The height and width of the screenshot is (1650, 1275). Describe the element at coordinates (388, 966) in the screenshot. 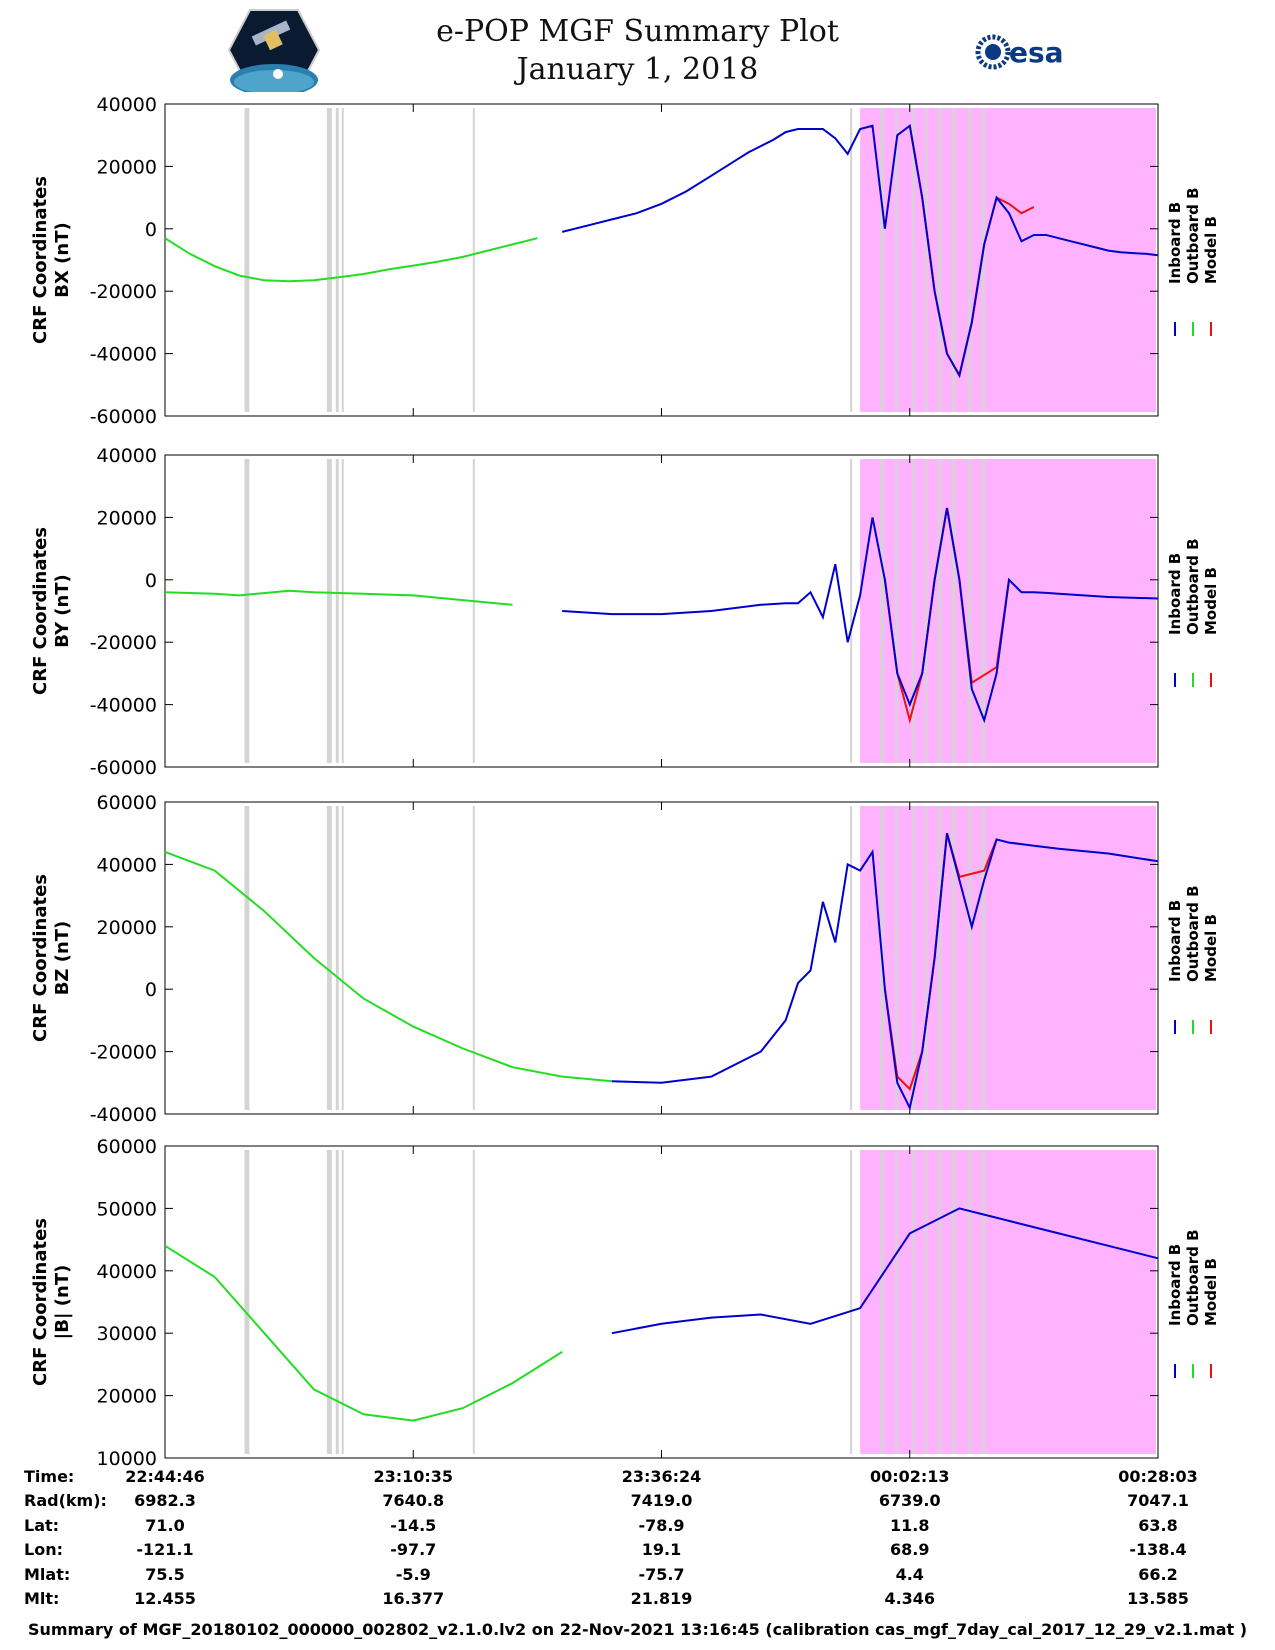

I see `series-outboard-b` at that location.